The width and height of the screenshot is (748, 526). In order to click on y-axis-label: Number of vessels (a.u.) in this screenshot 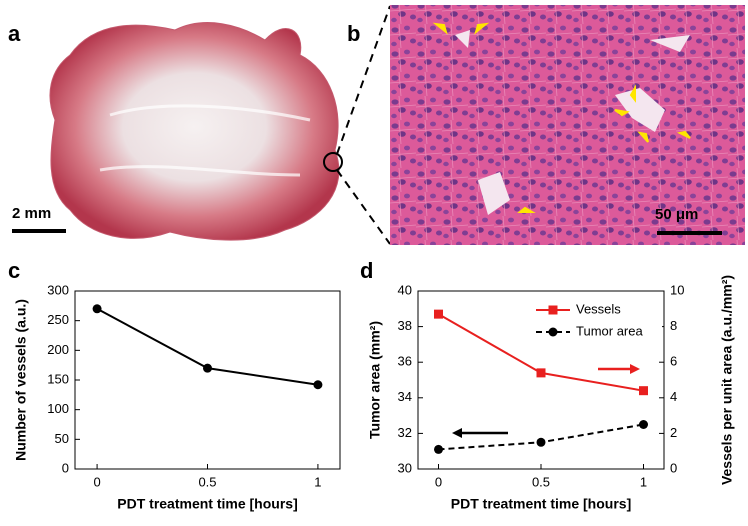, I will do `click(21, 380)`.